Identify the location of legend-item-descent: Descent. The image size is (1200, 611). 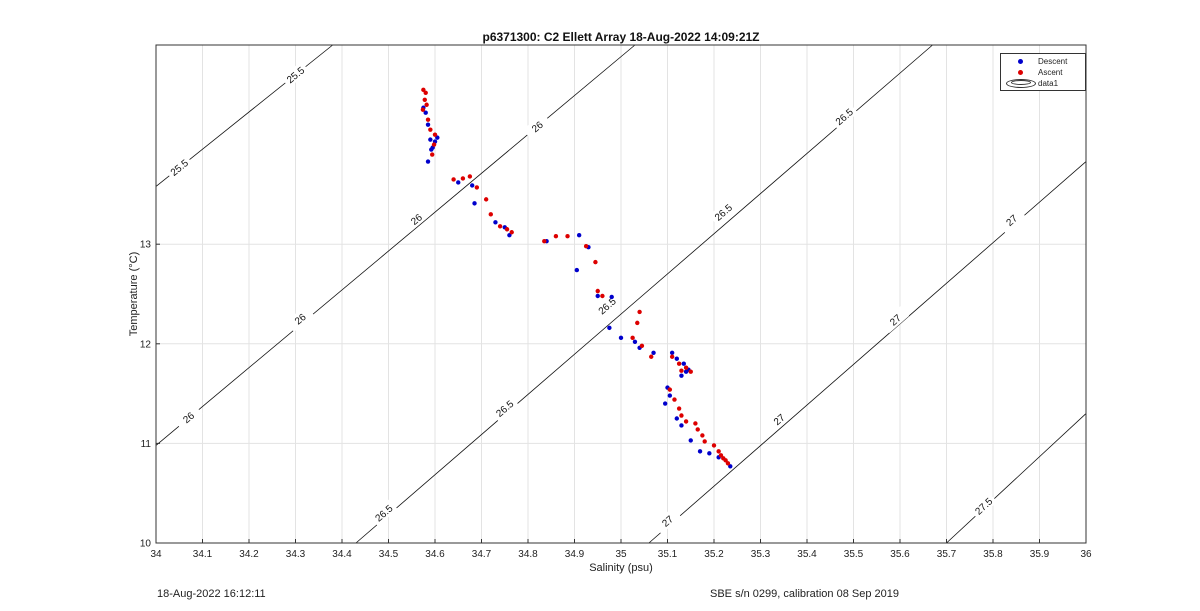
(1043, 61).